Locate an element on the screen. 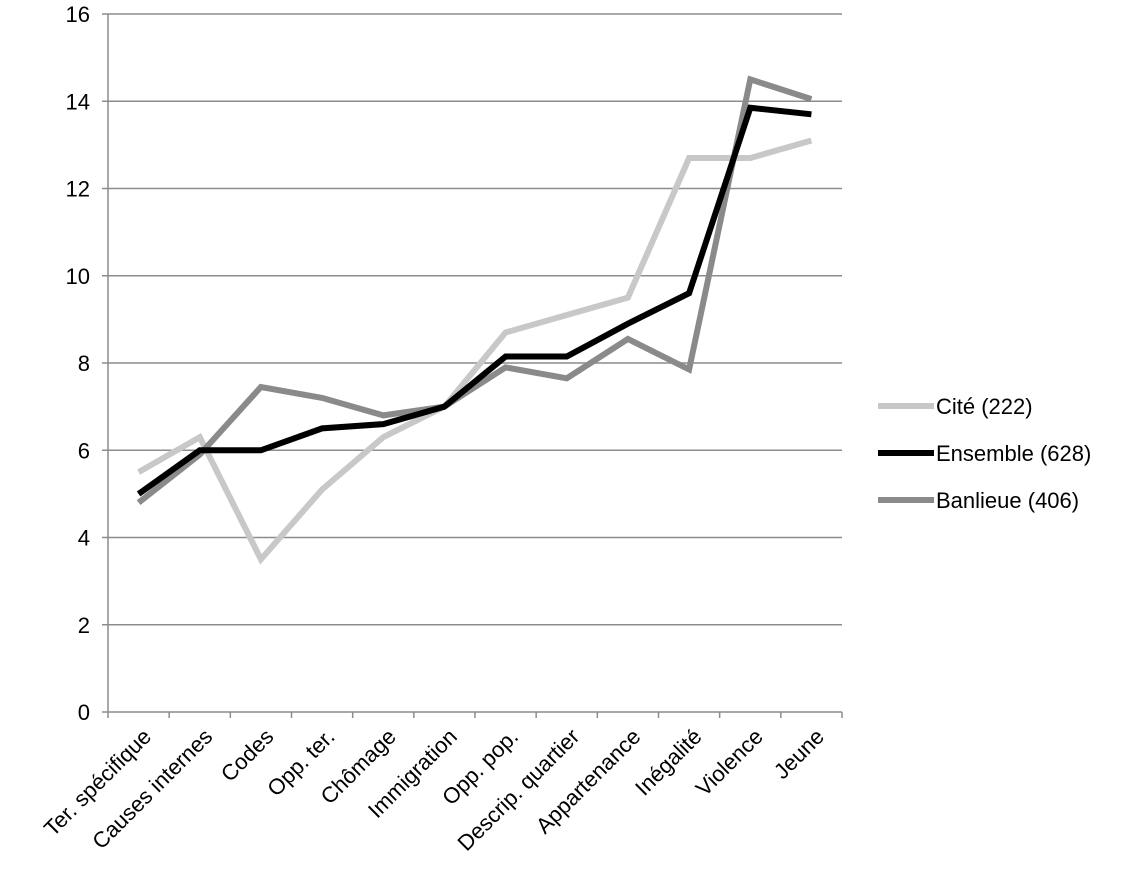  y-tick-label: 6 is located at coordinates (84, 450).